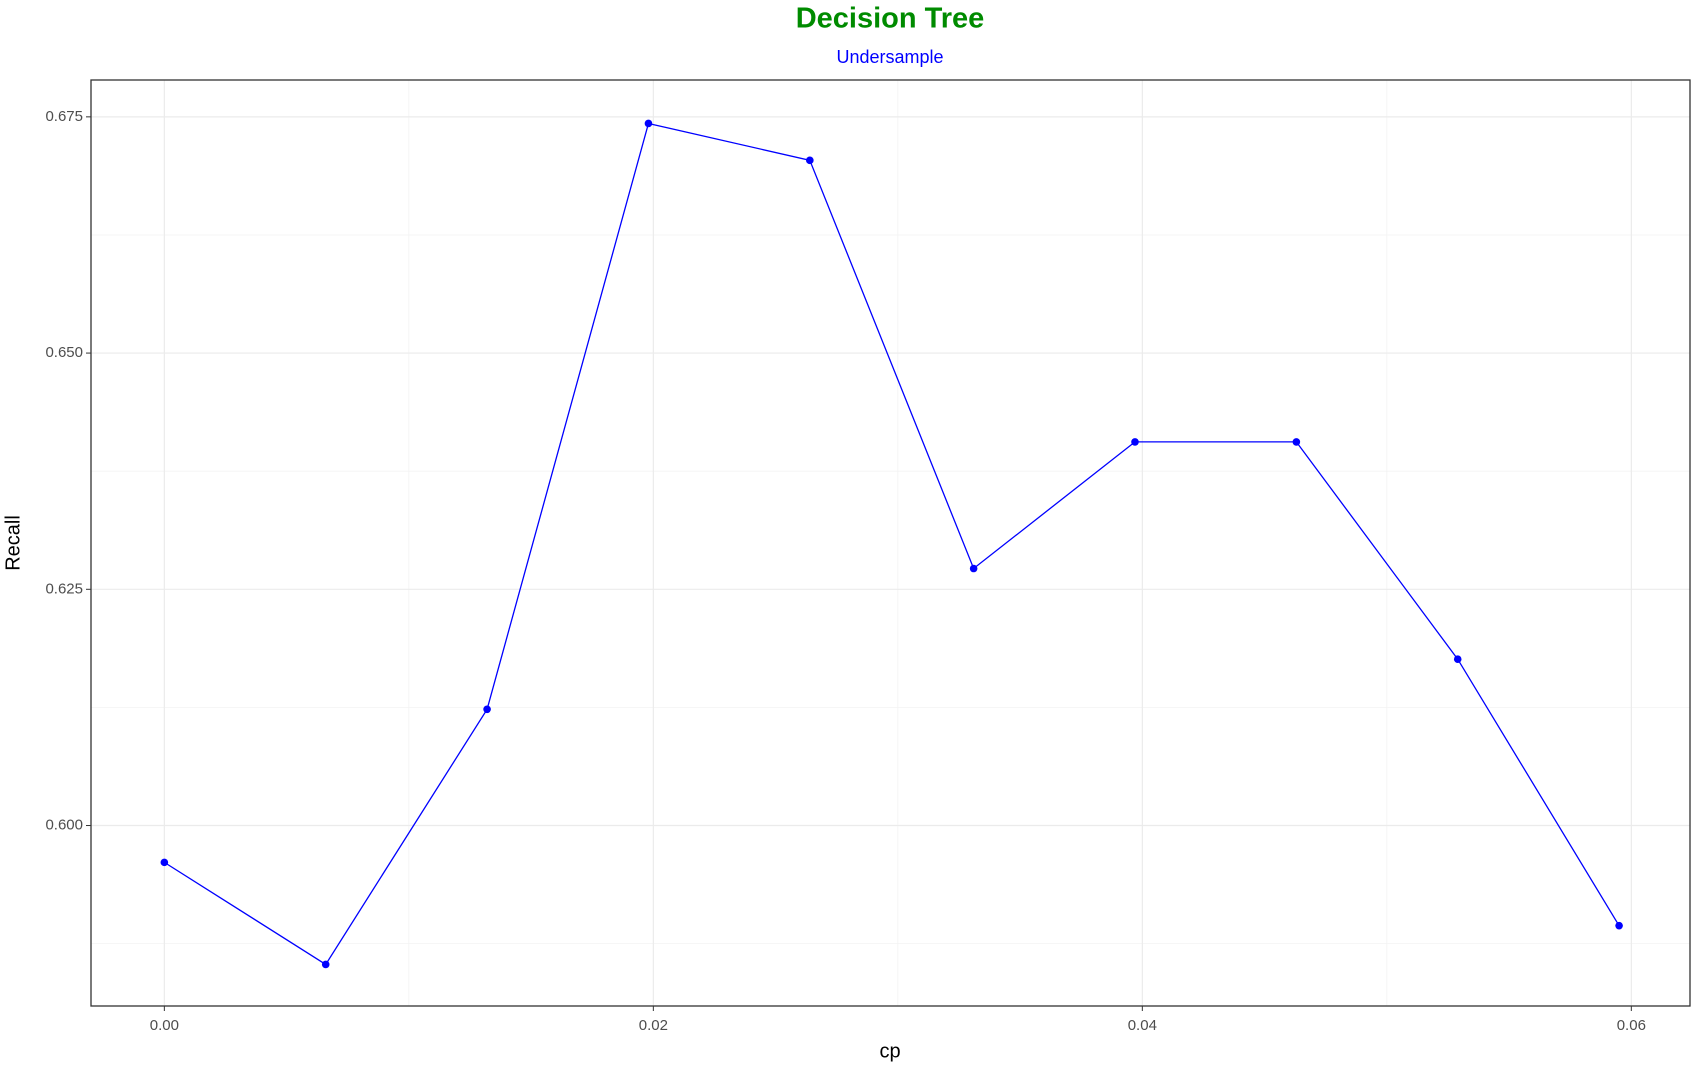  Describe the element at coordinates (64, 352) in the screenshot. I see `y-tick-label: 0.650` at that location.